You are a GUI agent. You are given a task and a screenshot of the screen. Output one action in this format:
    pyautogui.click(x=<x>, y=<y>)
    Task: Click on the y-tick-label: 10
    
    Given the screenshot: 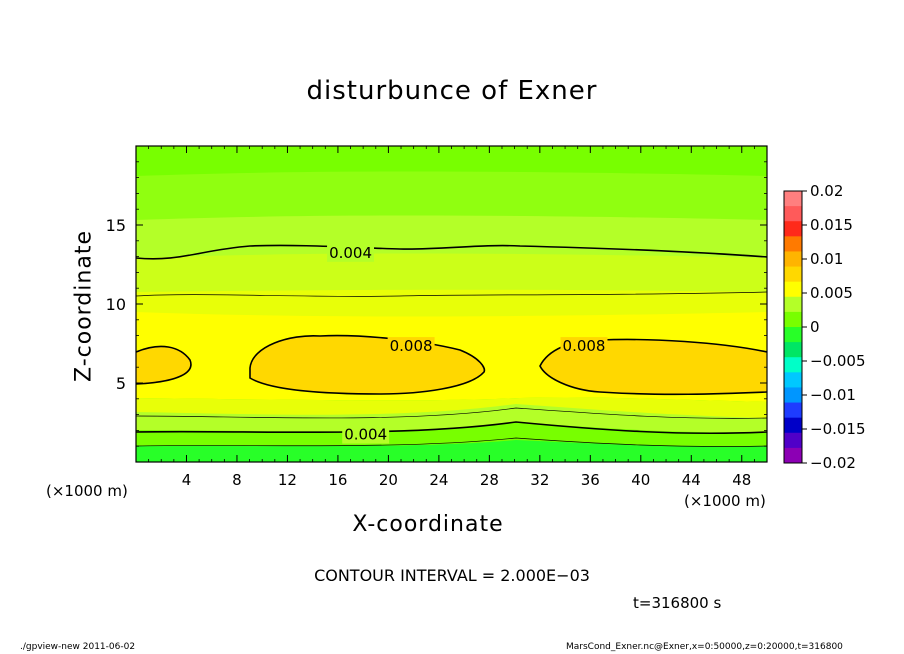 What is the action you would take?
    pyautogui.click(x=116, y=304)
    